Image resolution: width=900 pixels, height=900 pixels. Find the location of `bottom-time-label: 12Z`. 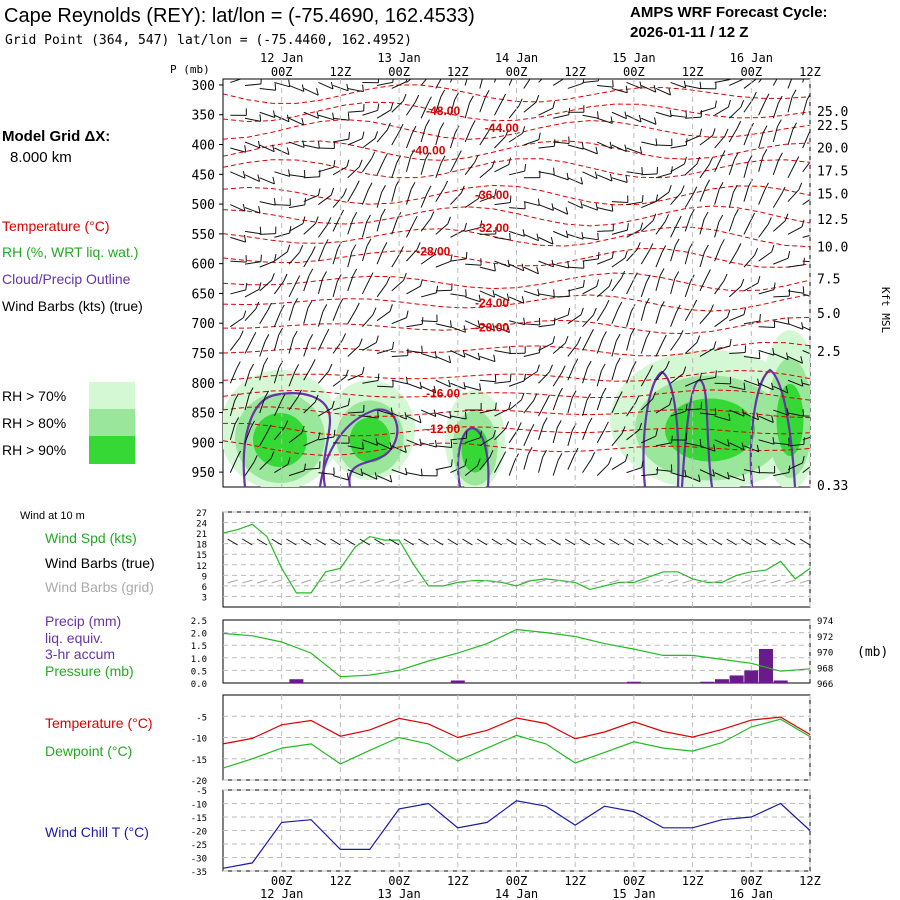

bottom-time-label: 12Z is located at coordinates (575, 881).